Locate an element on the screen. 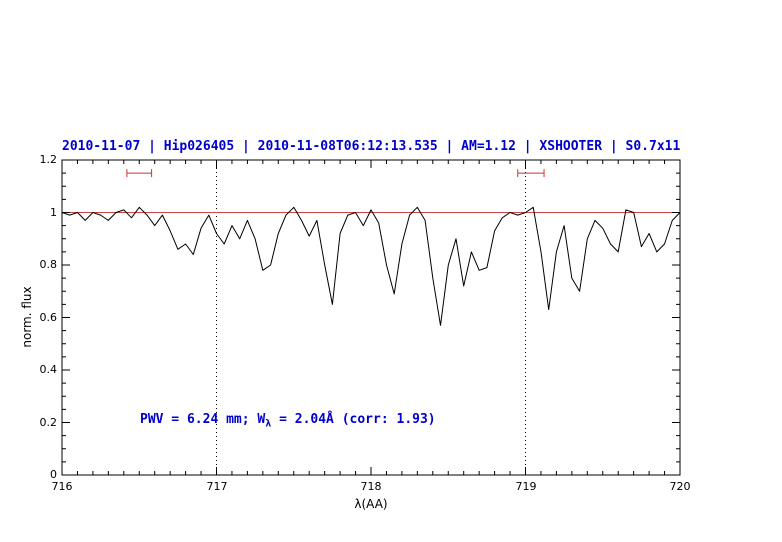 This screenshot has width=782, height=542. x-axis-label: λ(AA) is located at coordinates (371, 504).